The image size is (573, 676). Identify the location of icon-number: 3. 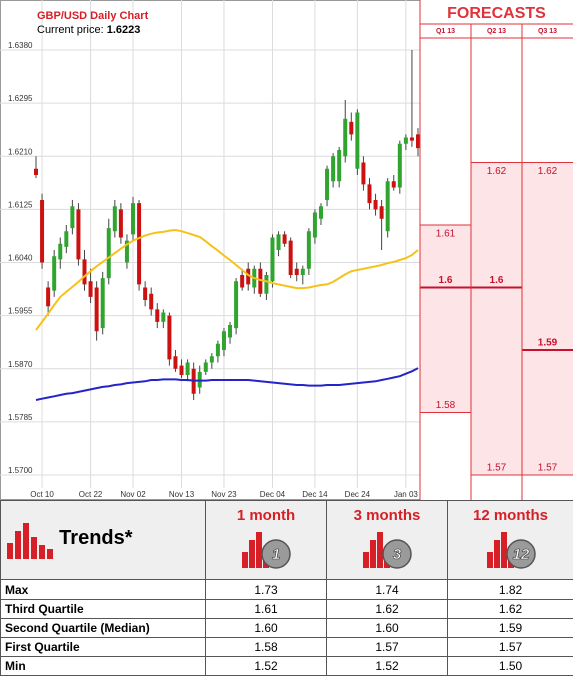
(397, 554).